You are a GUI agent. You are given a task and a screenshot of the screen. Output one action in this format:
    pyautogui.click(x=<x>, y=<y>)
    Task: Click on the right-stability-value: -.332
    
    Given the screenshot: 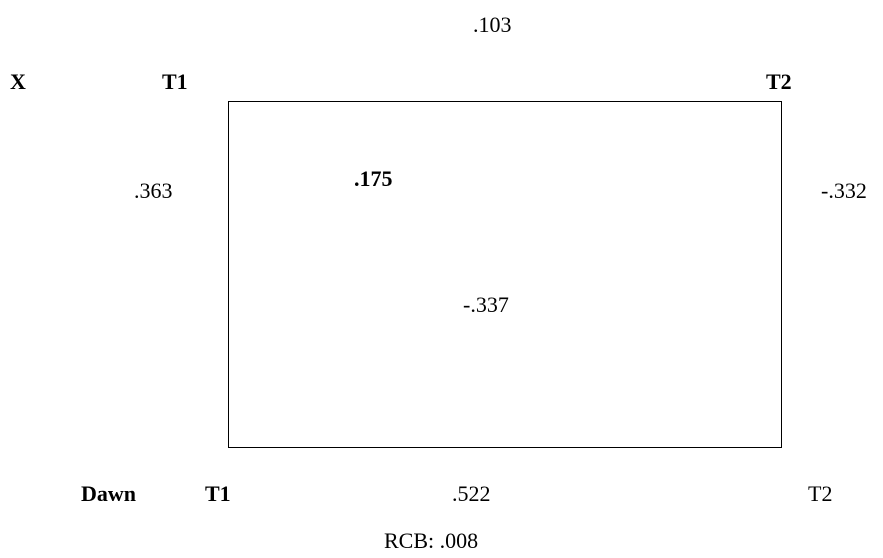 What is the action you would take?
    pyautogui.click(x=844, y=190)
    